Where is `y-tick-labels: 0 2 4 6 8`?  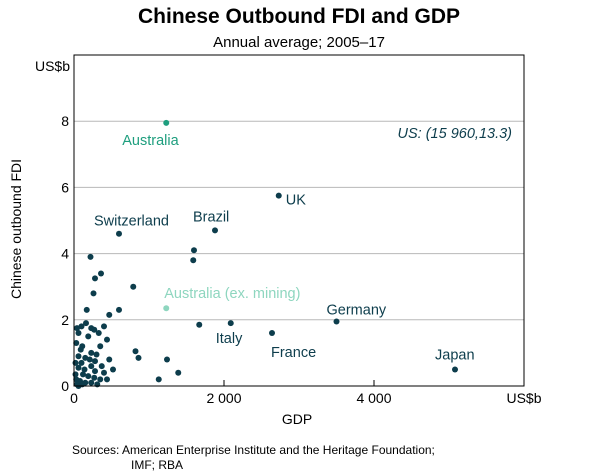 y-tick-labels: 0 2 4 6 8 is located at coordinates (65, 253).